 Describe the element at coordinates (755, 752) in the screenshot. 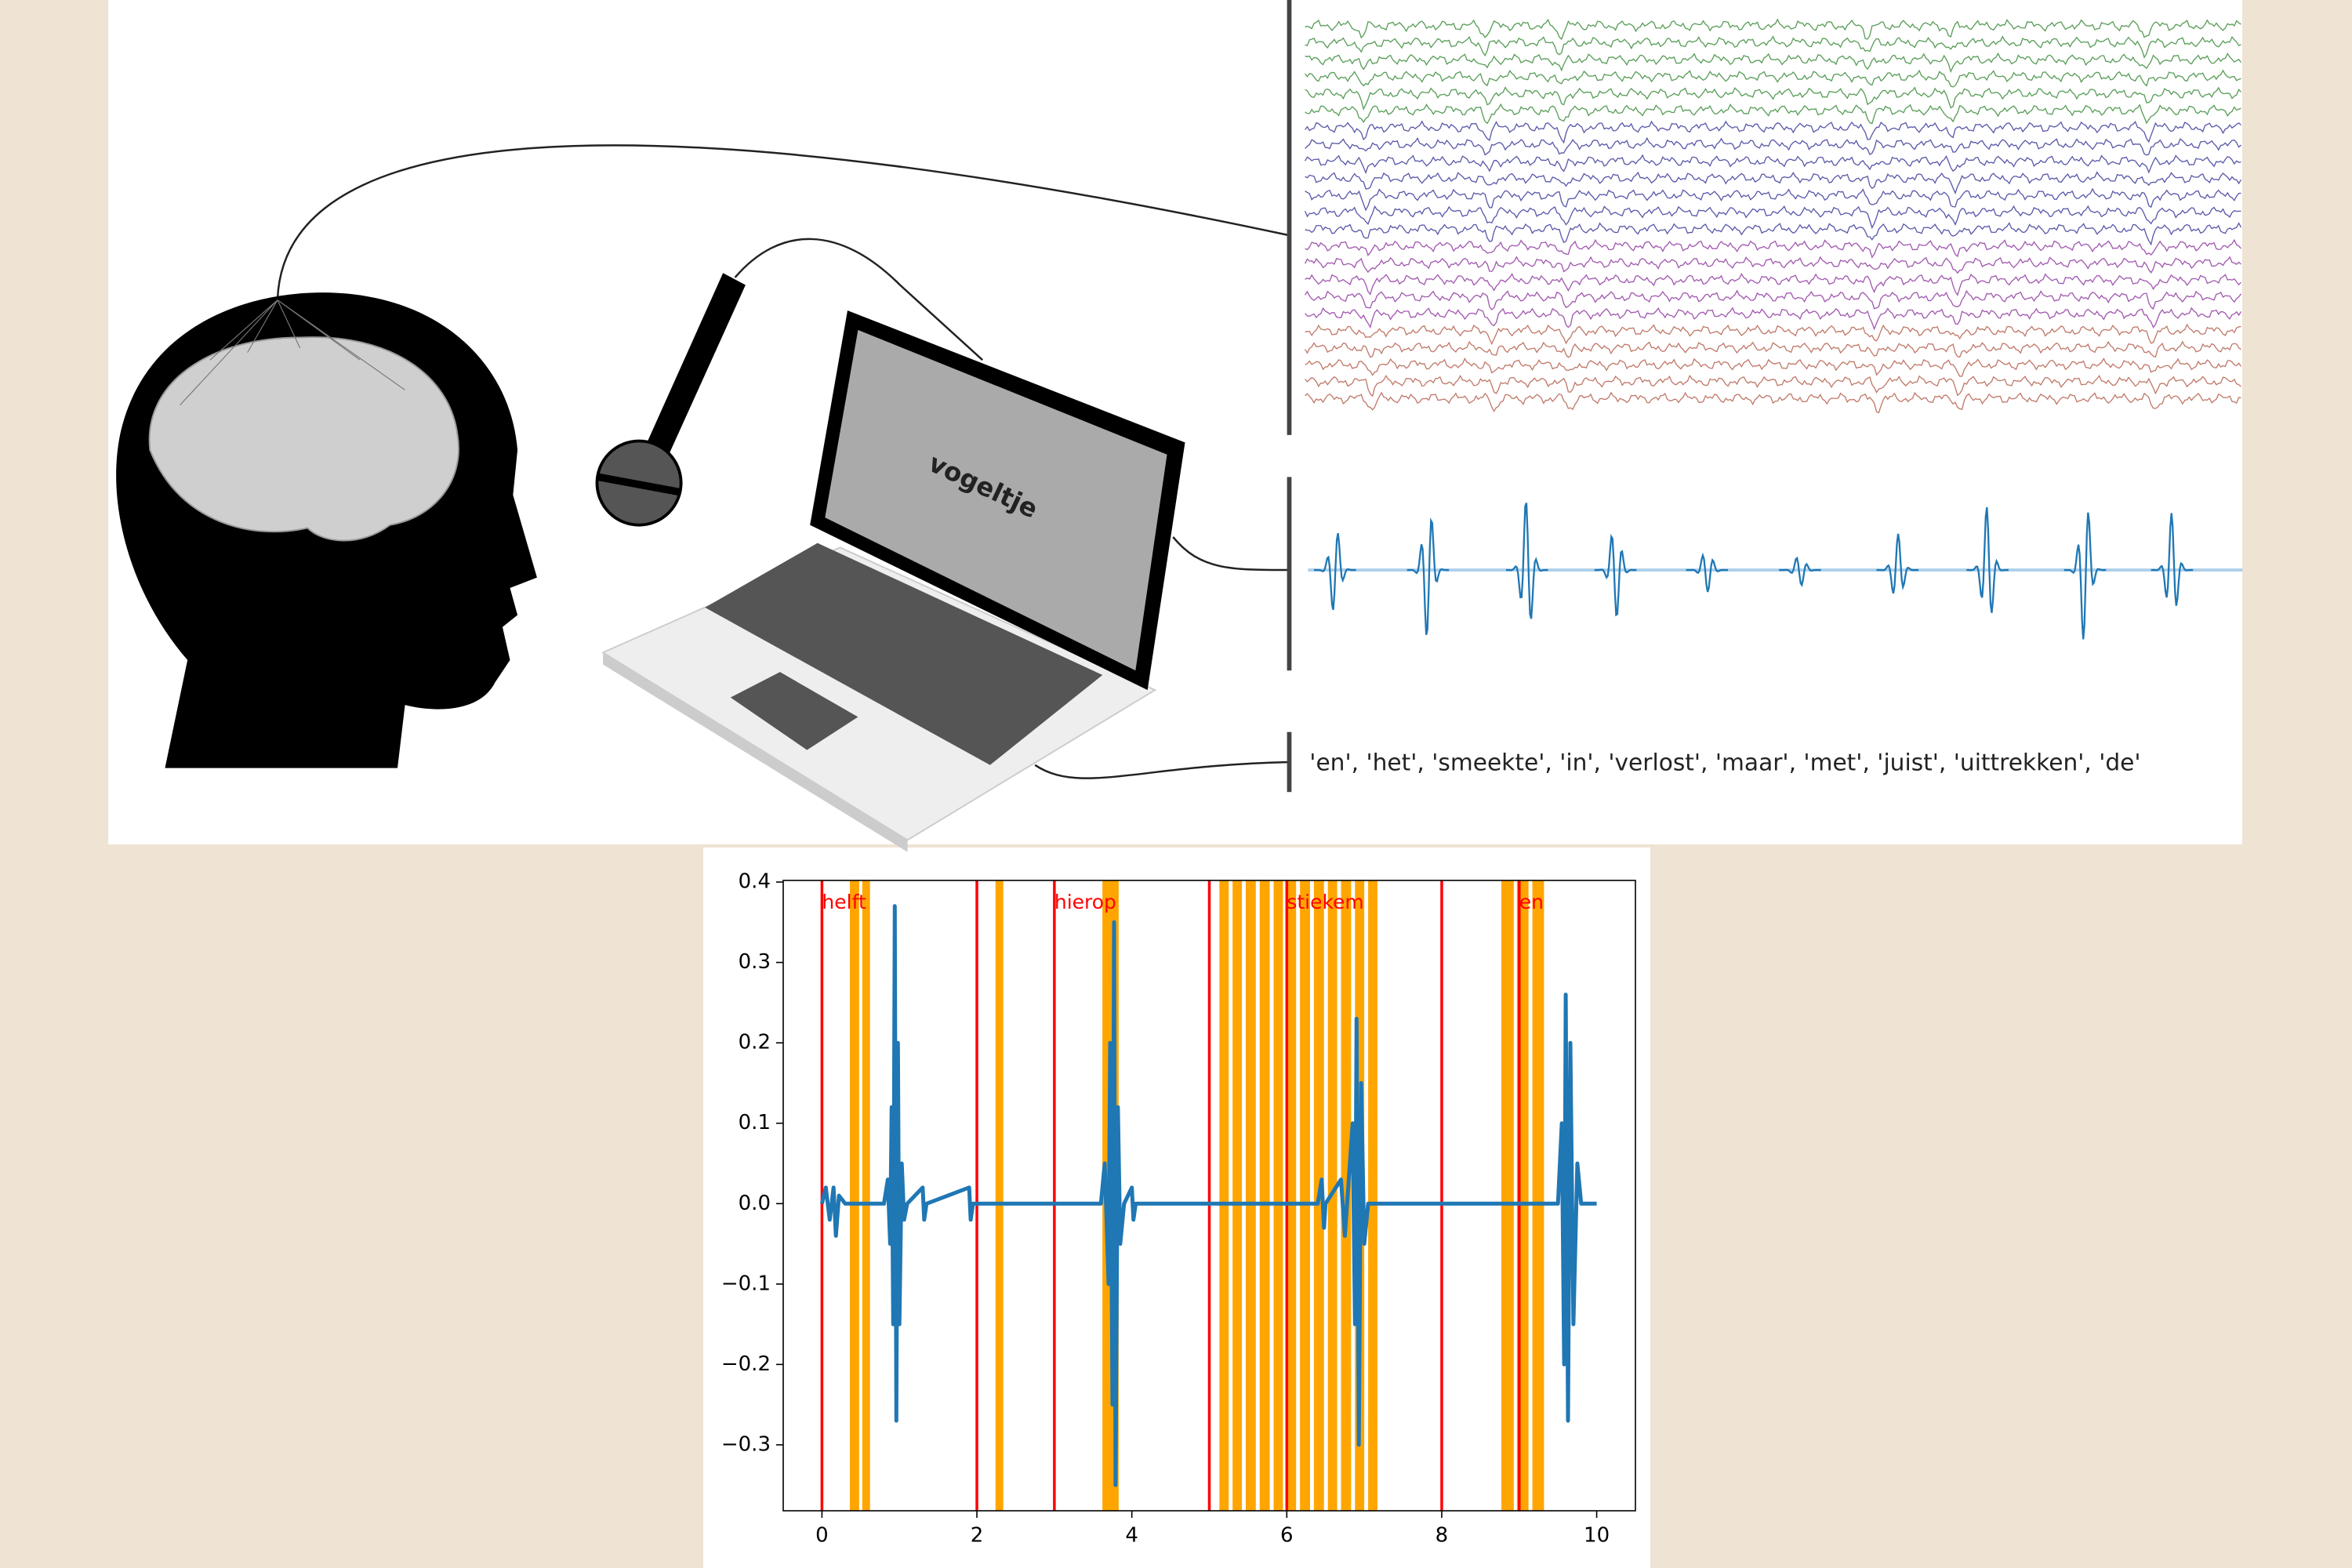

I see `laptop-edge` at that location.